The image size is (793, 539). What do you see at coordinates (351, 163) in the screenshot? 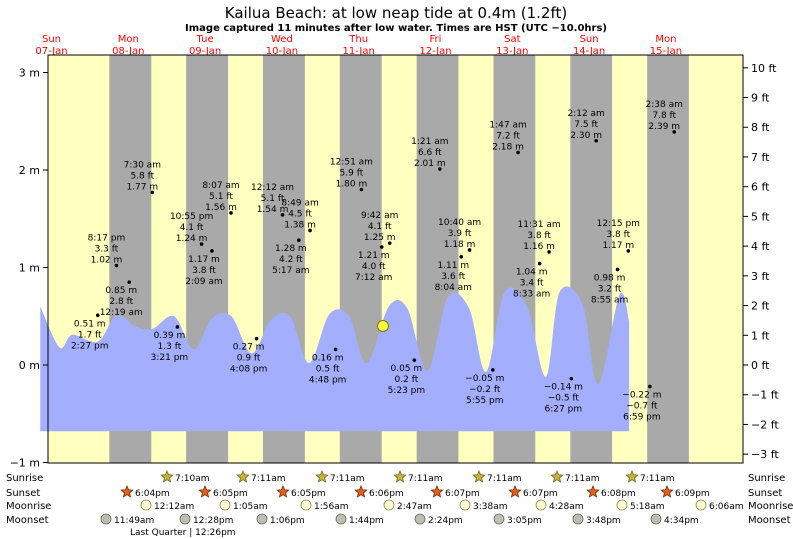
I see `tide-time: 12:51 am` at bounding box center [351, 163].